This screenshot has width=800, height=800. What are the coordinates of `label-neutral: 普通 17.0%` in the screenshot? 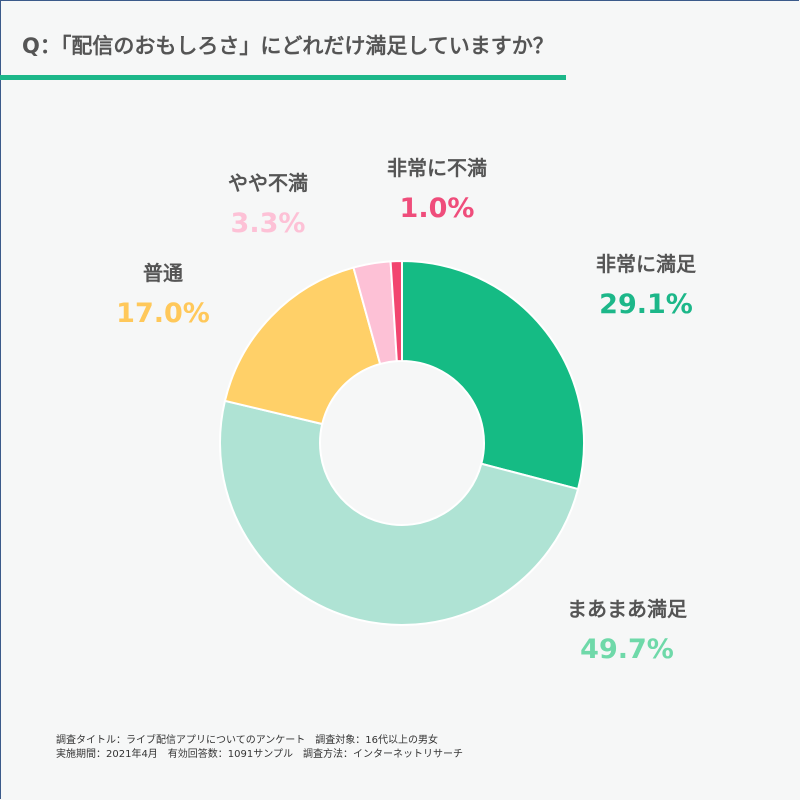 It's located at (163, 293).